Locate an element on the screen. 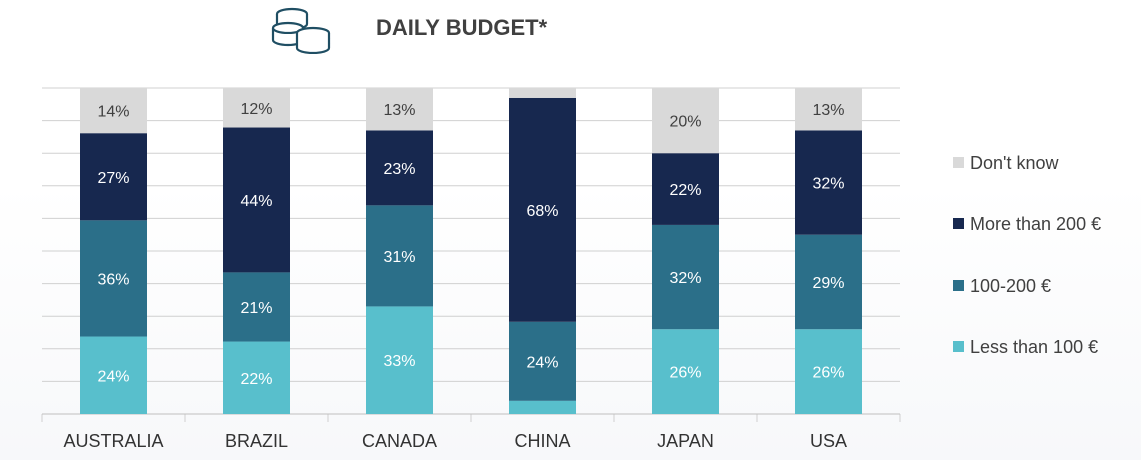  legend-label: More than 200 € is located at coordinates (1035, 224).